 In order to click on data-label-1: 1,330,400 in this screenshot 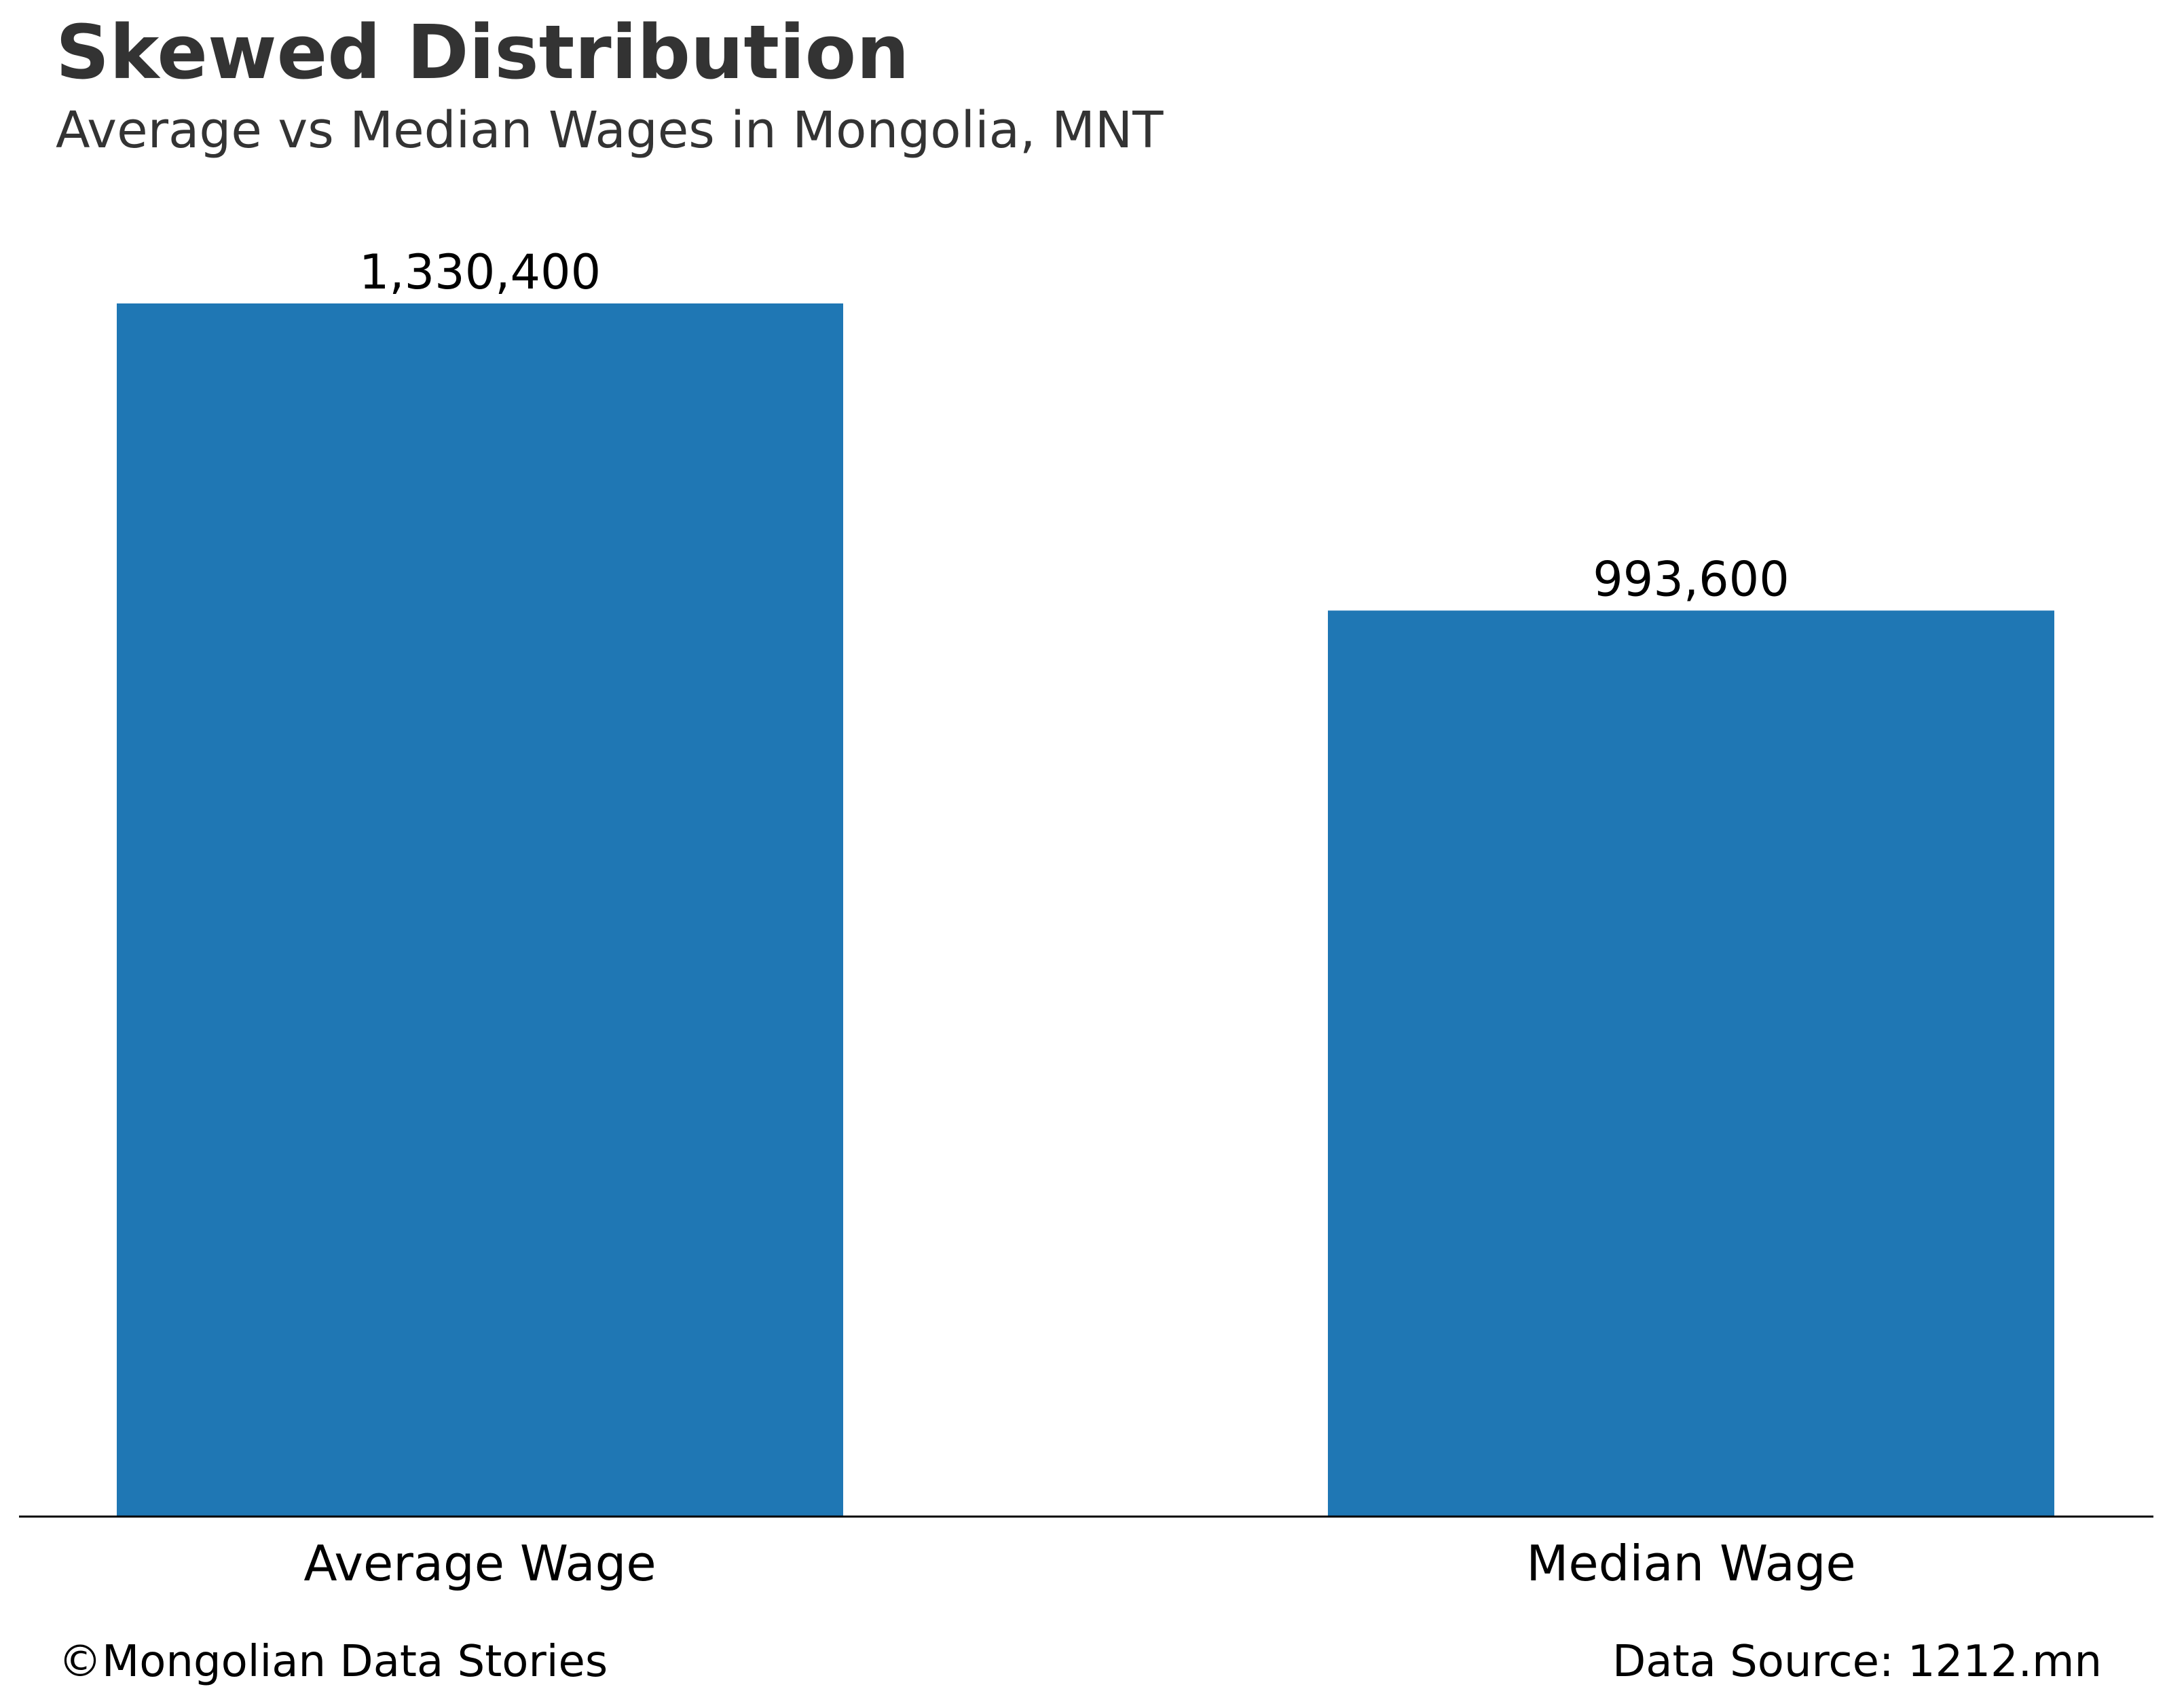, I will do `click(480, 272)`.